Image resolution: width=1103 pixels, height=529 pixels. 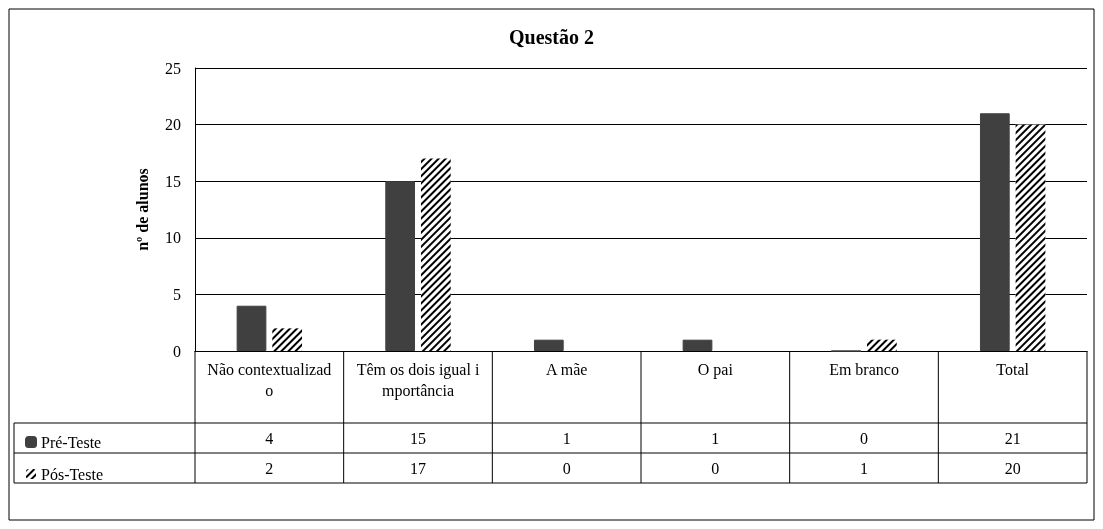 What do you see at coordinates (72, 474) in the screenshot?
I see `legend-label: Pós-Teste` at bounding box center [72, 474].